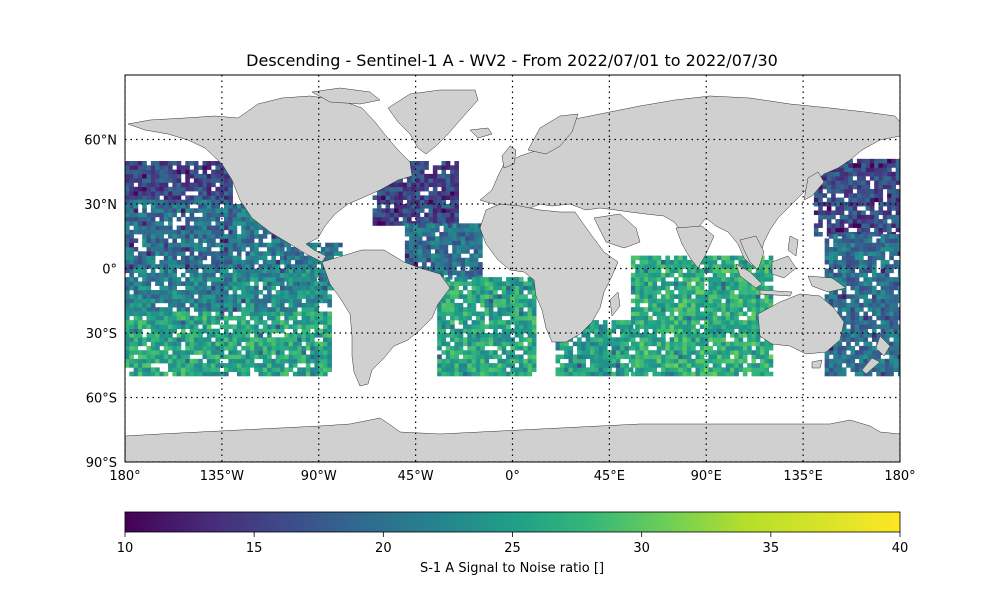 The image size is (1000, 600). Describe the element at coordinates (749, 276) in the screenshot. I see `land-sumatra` at that location.